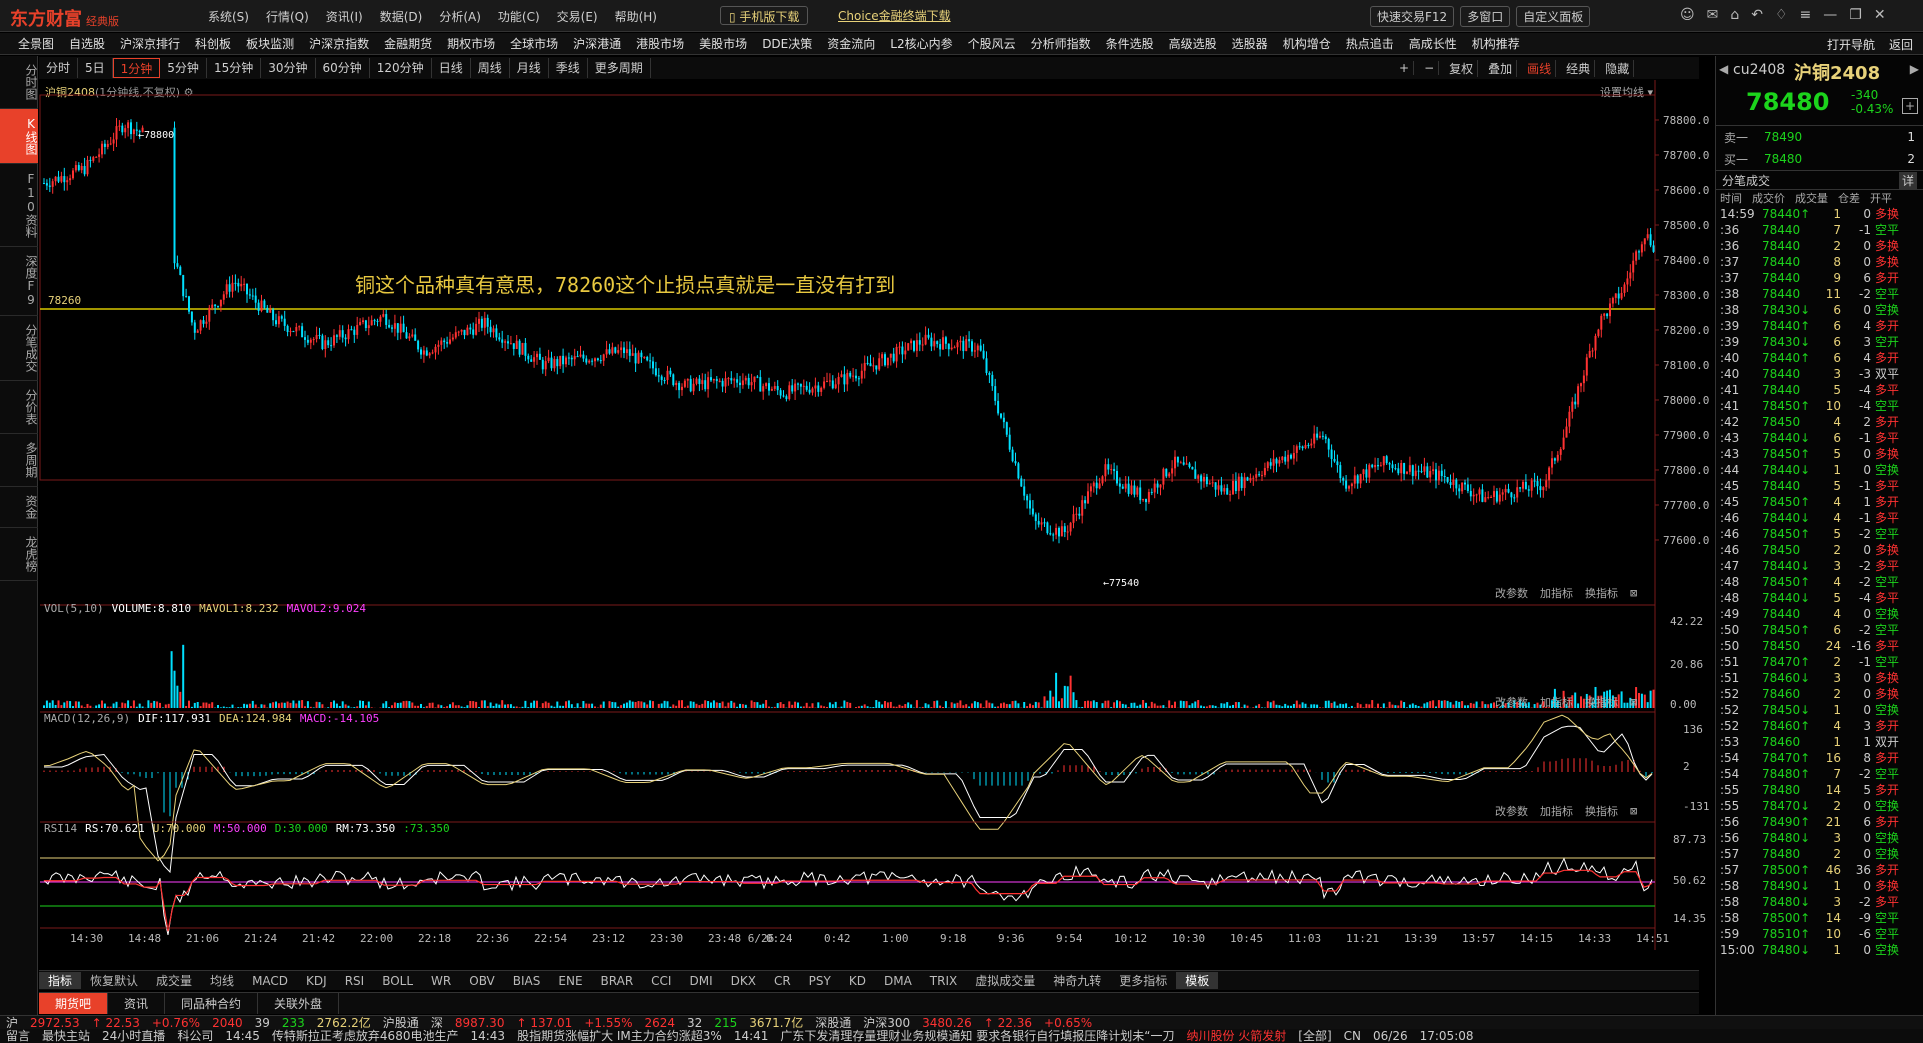 The image size is (1923, 1043). Describe the element at coordinates (1495, 44) in the screenshot. I see `nav-item: 机构推荐` at that location.